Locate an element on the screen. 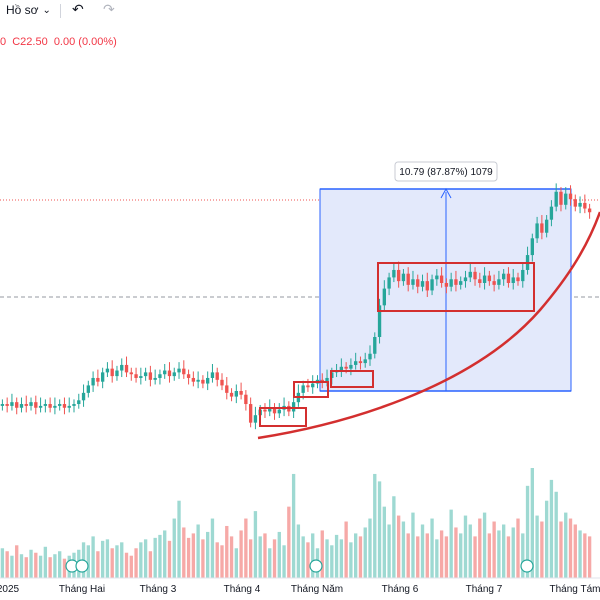 The image size is (600, 600). toolbar-divider is located at coordinates (60, 11).